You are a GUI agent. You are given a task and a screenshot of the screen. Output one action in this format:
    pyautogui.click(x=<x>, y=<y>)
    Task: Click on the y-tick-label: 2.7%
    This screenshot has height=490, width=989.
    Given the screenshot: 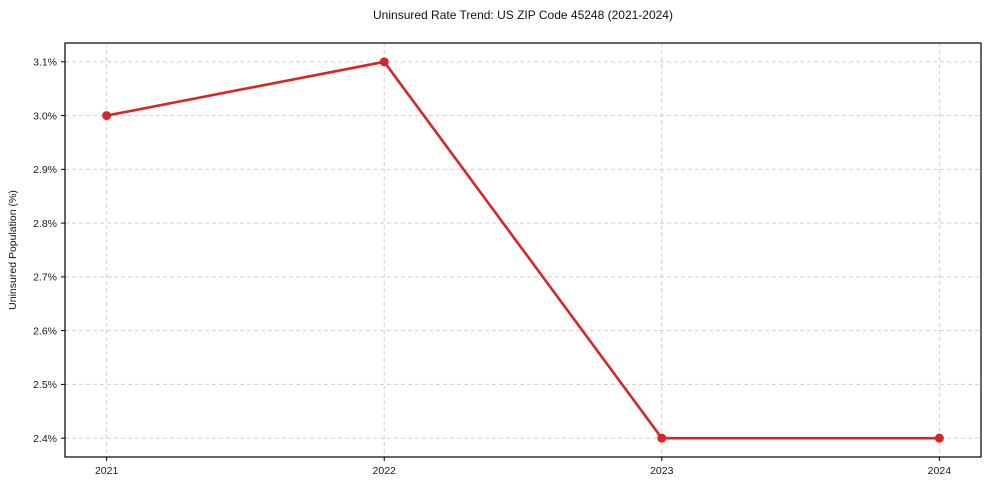 What is the action you would take?
    pyautogui.click(x=45, y=278)
    